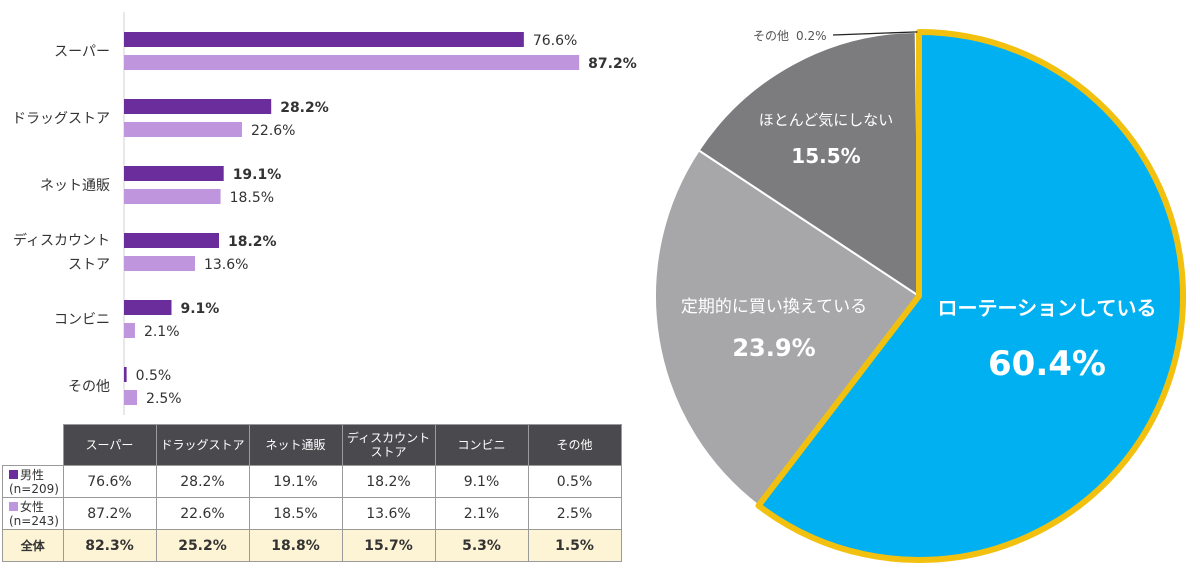 This screenshot has height=578, width=1200. Describe the element at coordinates (388, 481) in the screenshot. I see `table-cell: 18.2%` at that location.